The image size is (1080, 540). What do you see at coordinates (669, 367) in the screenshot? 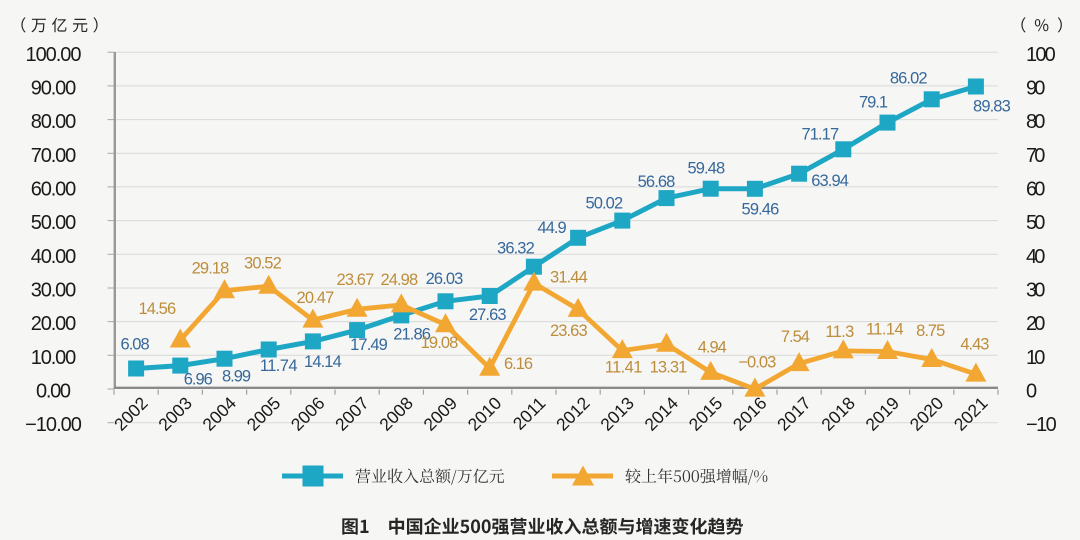
I see `svg-text: 13.31` at bounding box center [669, 367].